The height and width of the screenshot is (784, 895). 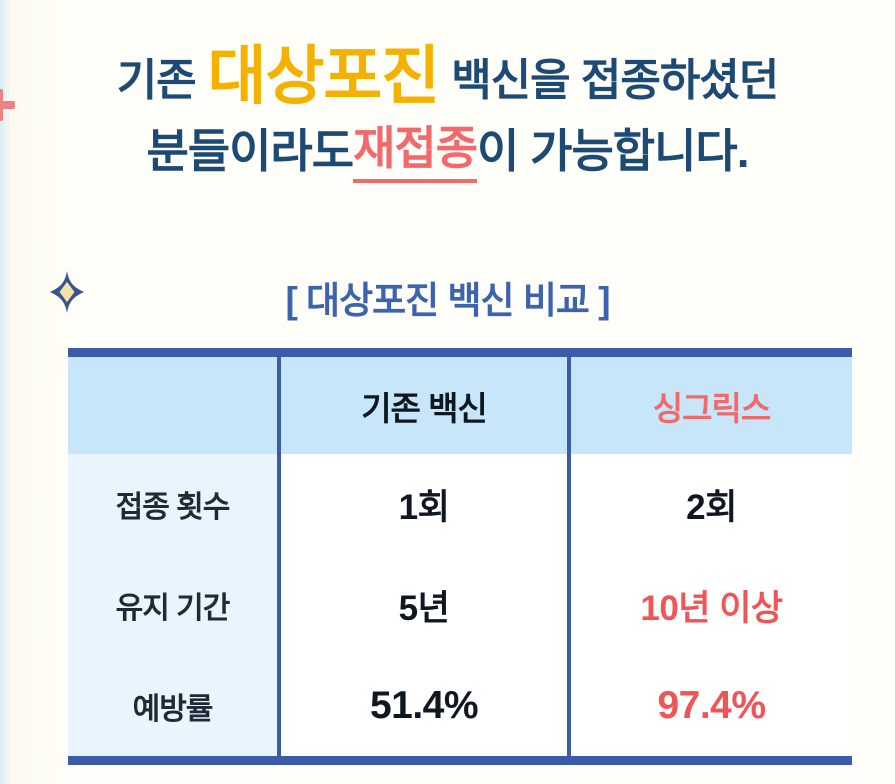 I want to click on table-cell-doses-existing: 1회, so click(x=422, y=504).